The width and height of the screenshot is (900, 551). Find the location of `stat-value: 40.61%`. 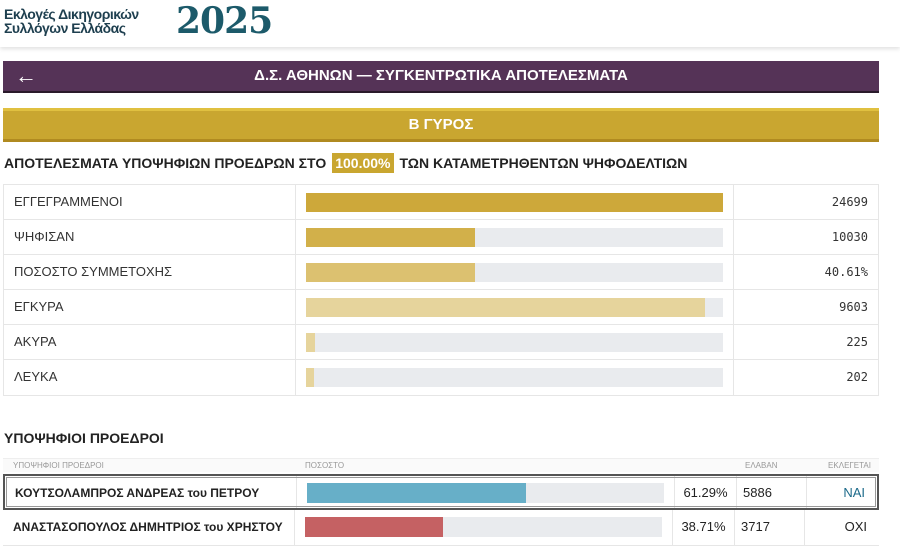

stat-value: 40.61% is located at coordinates (846, 272).